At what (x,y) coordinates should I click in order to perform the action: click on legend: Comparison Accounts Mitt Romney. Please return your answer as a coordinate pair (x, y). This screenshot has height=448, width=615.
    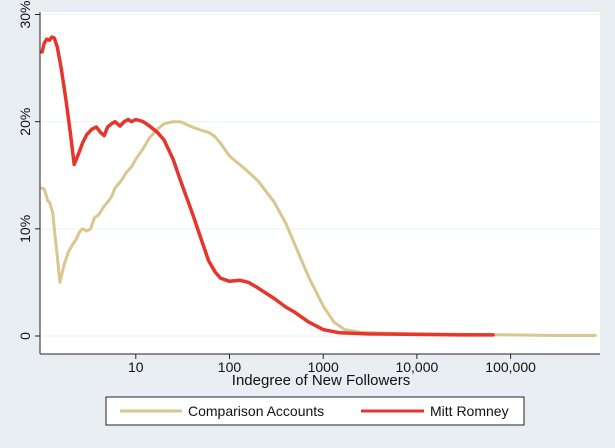
    Looking at the image, I should click on (315, 411).